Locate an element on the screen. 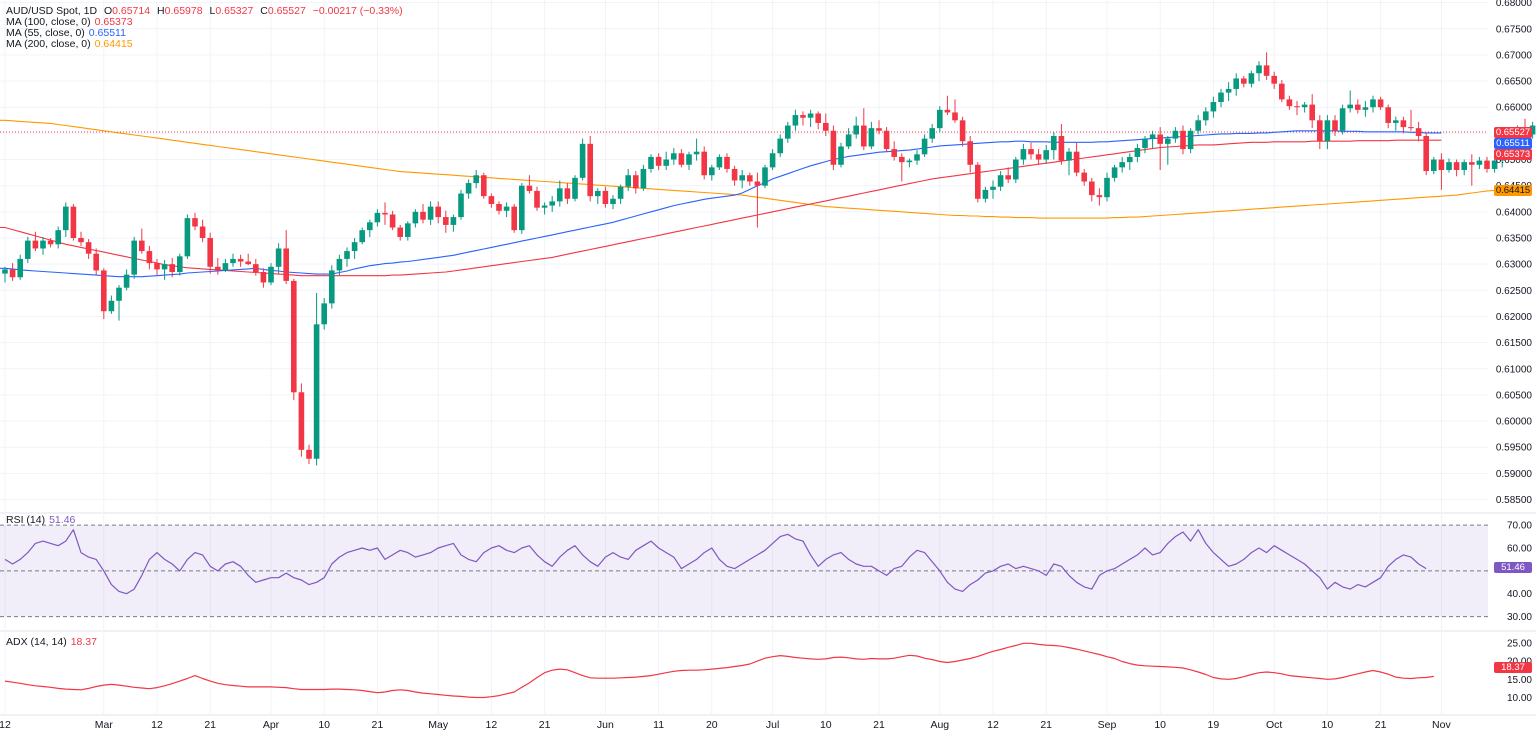 This screenshot has width=1536, height=734. ma200-line is located at coordinates (755, 169).